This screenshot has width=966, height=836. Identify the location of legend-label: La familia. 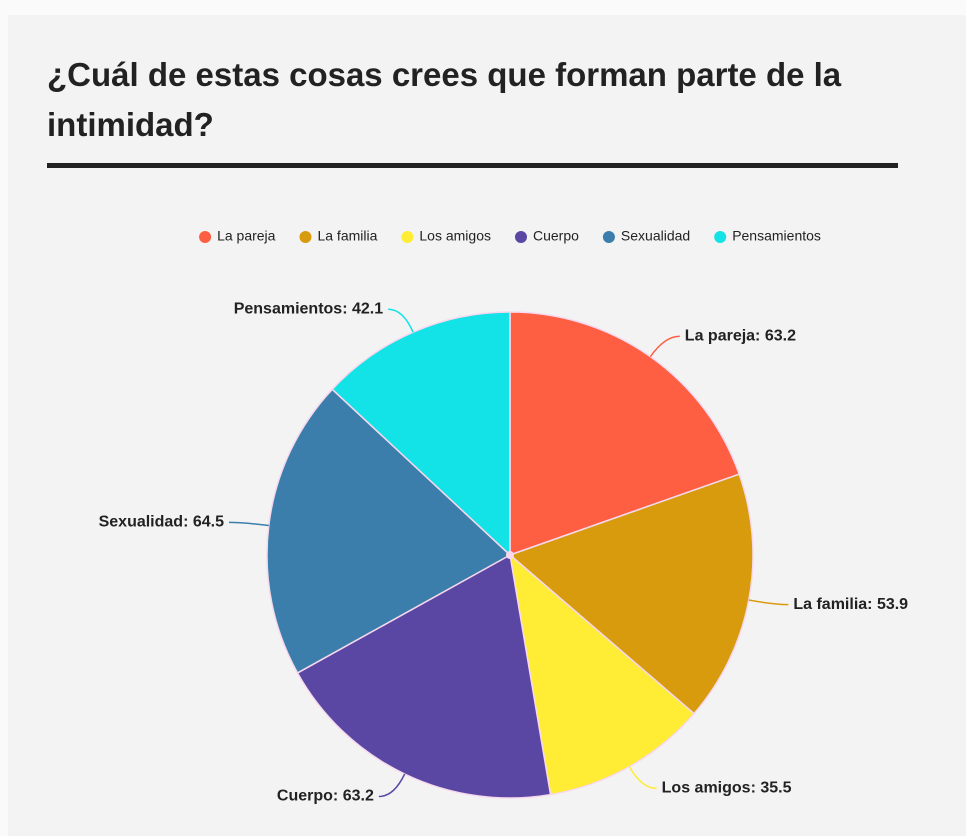
(347, 236).